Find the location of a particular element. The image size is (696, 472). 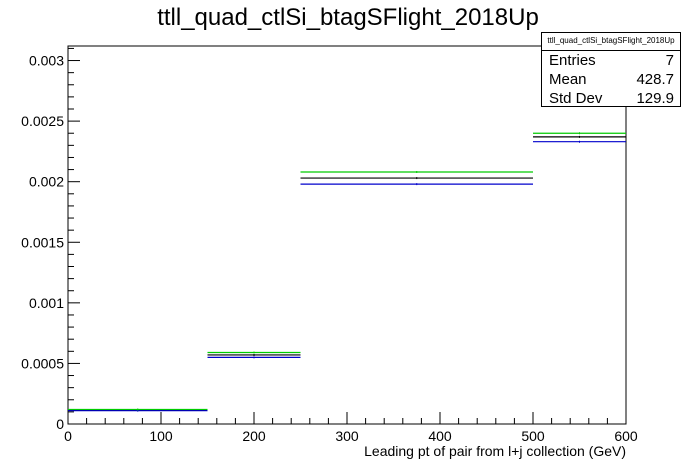

y-tick-label: 0.001 is located at coordinates (46, 303).